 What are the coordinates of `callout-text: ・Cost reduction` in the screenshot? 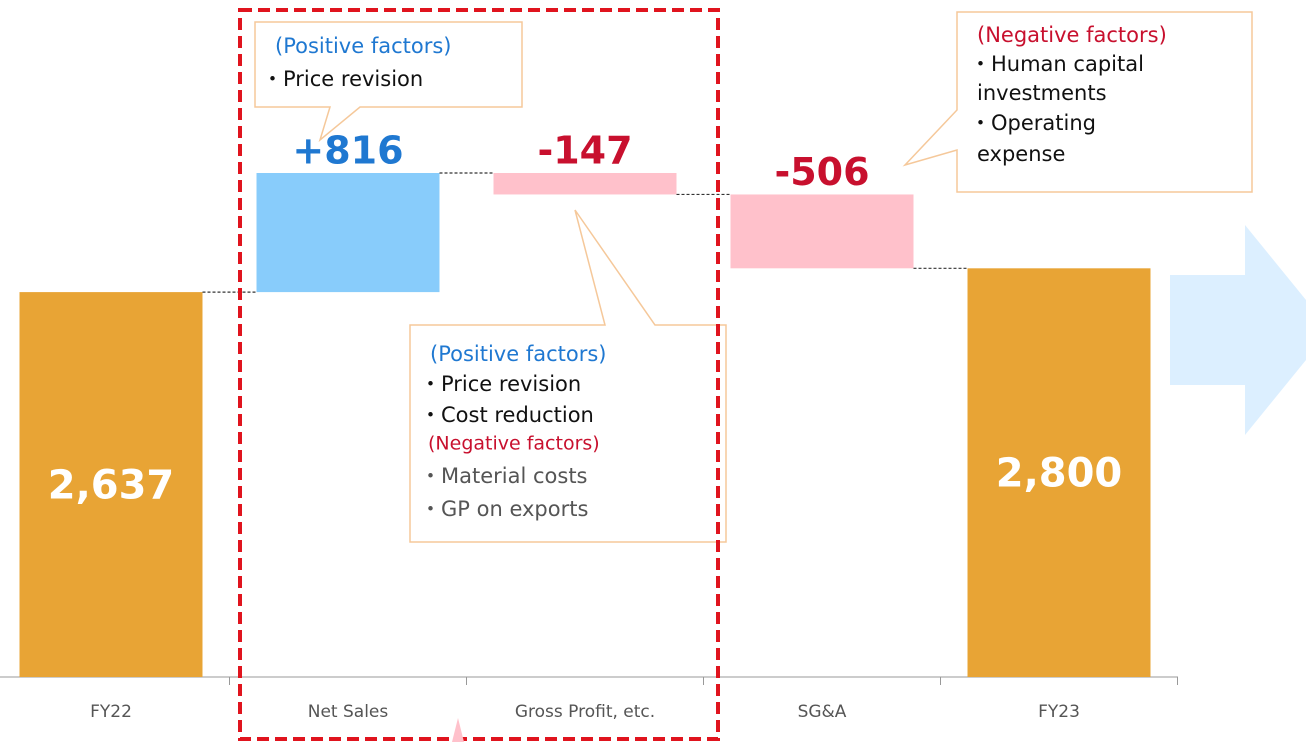 It's located at (507, 415).